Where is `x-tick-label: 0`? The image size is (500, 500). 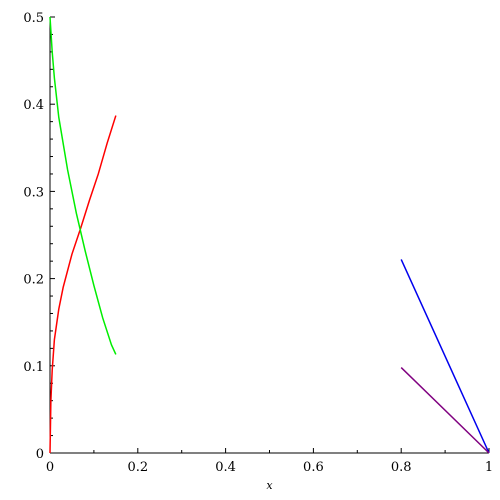 x-tick-label: 0 is located at coordinates (50, 467).